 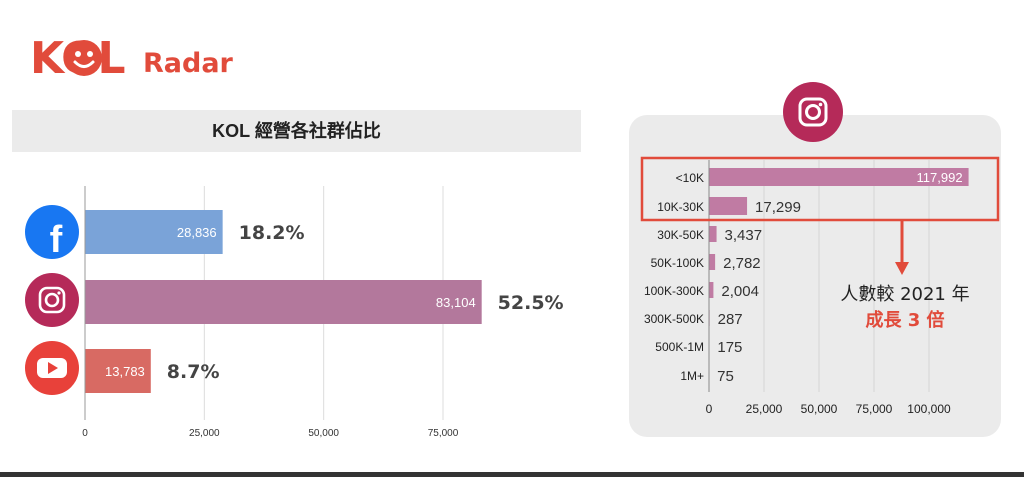 What do you see at coordinates (813, 112) in the screenshot?
I see `instagram-badge-icon` at bounding box center [813, 112].